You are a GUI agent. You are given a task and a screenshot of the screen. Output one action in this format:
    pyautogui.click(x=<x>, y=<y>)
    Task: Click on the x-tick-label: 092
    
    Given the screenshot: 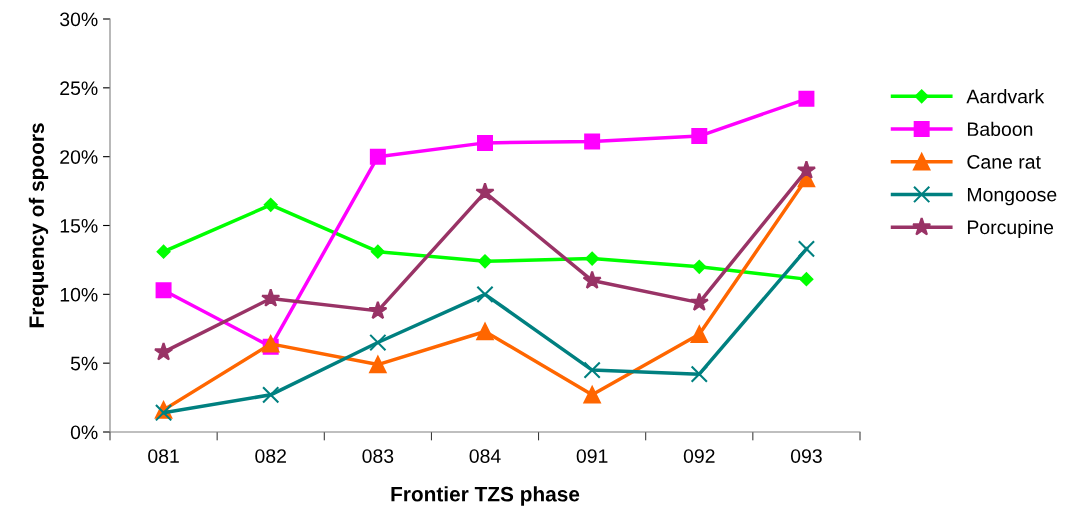 What is the action you would take?
    pyautogui.click(x=699, y=456)
    